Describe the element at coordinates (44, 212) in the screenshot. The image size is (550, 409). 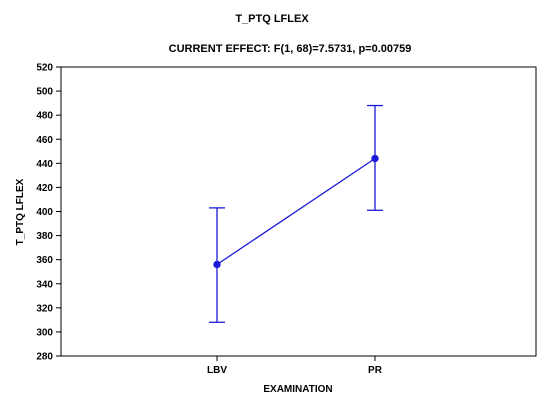
I see `y-tick-label: 400` at that location.